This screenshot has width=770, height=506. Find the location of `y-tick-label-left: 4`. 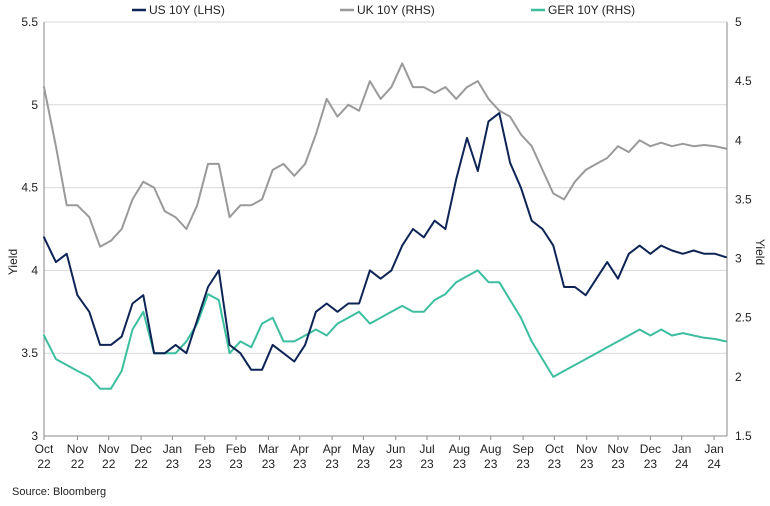

y-tick-label-left: 4 is located at coordinates (34, 270).